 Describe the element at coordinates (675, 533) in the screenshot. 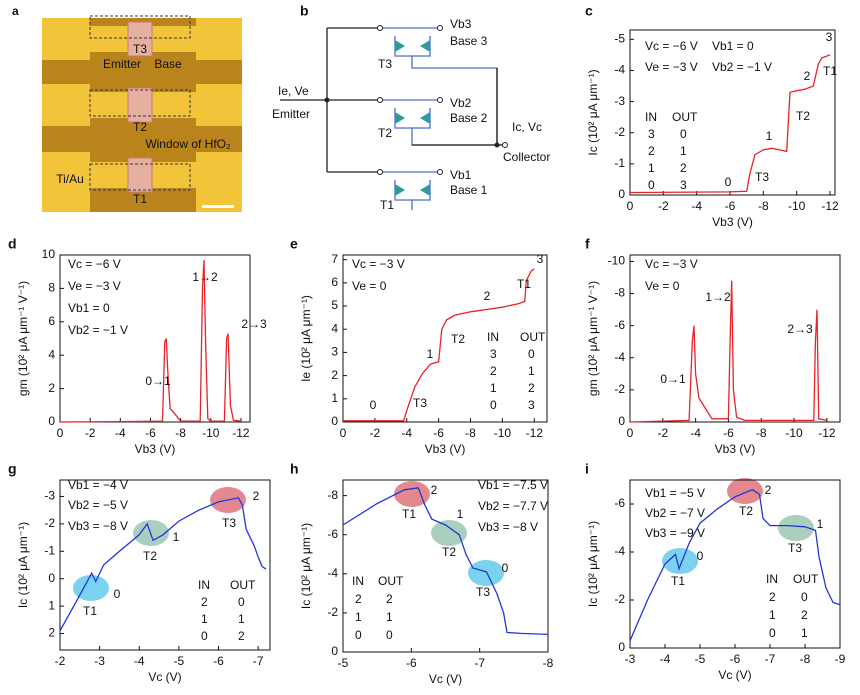

I see `condition: Vb3 = −9 V` at that location.